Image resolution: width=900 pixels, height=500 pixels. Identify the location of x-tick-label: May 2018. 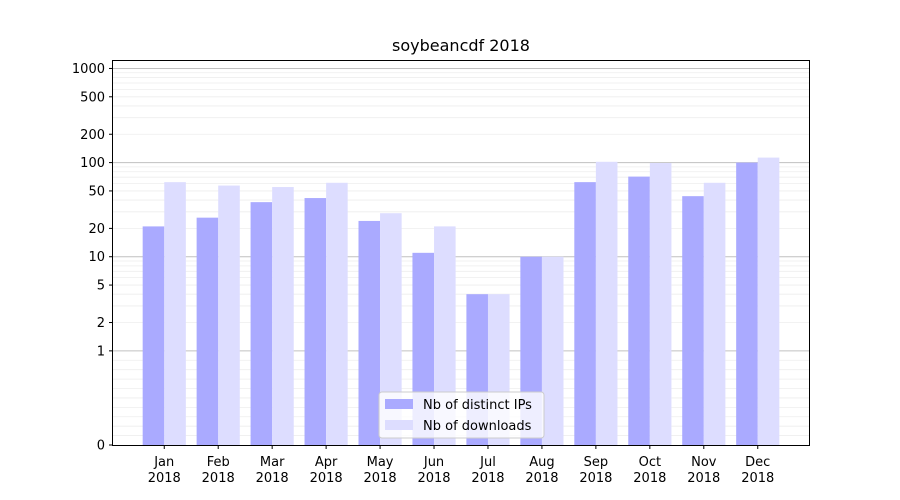
(380, 470).